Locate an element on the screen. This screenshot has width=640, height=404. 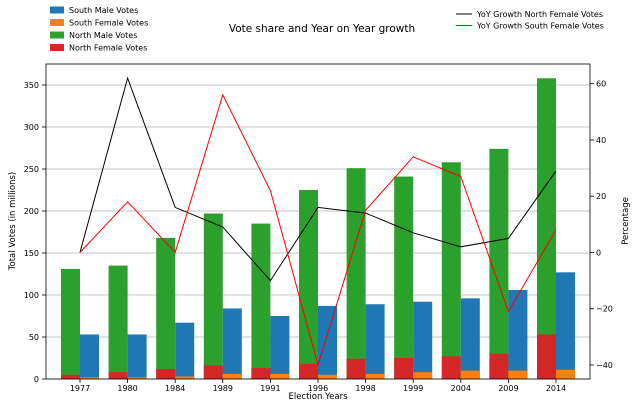
x-tick-label: 1991 is located at coordinates (270, 388).